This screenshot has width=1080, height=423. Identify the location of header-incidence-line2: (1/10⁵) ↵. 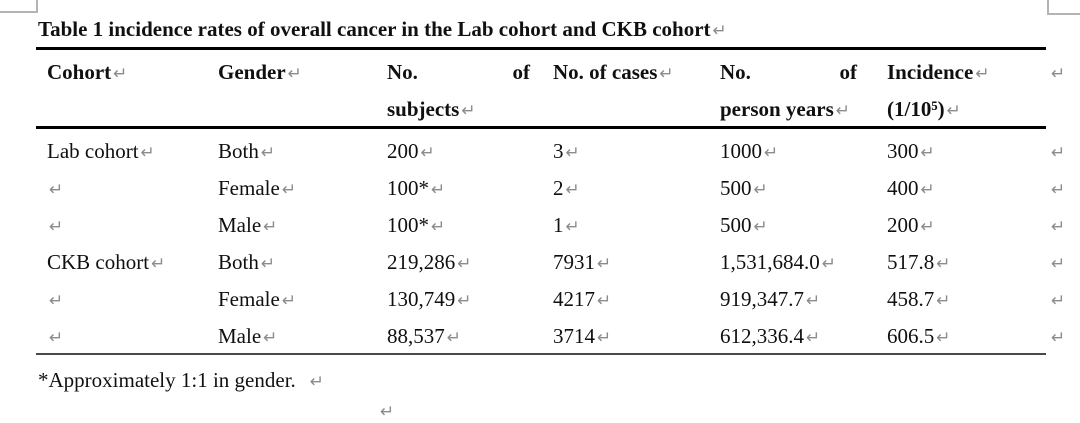
(924, 109).